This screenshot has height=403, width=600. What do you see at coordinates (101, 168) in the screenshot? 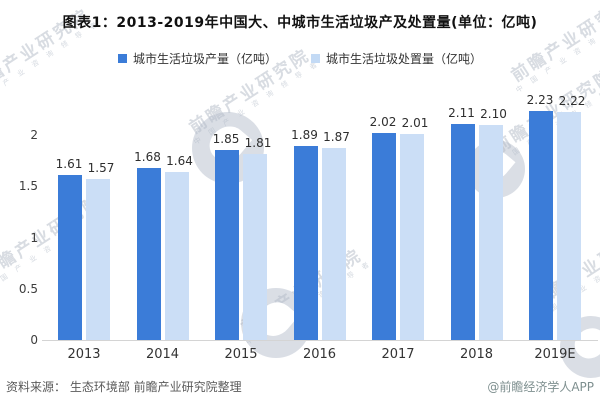
I see `bar-value-label: 1.57` at bounding box center [101, 168].